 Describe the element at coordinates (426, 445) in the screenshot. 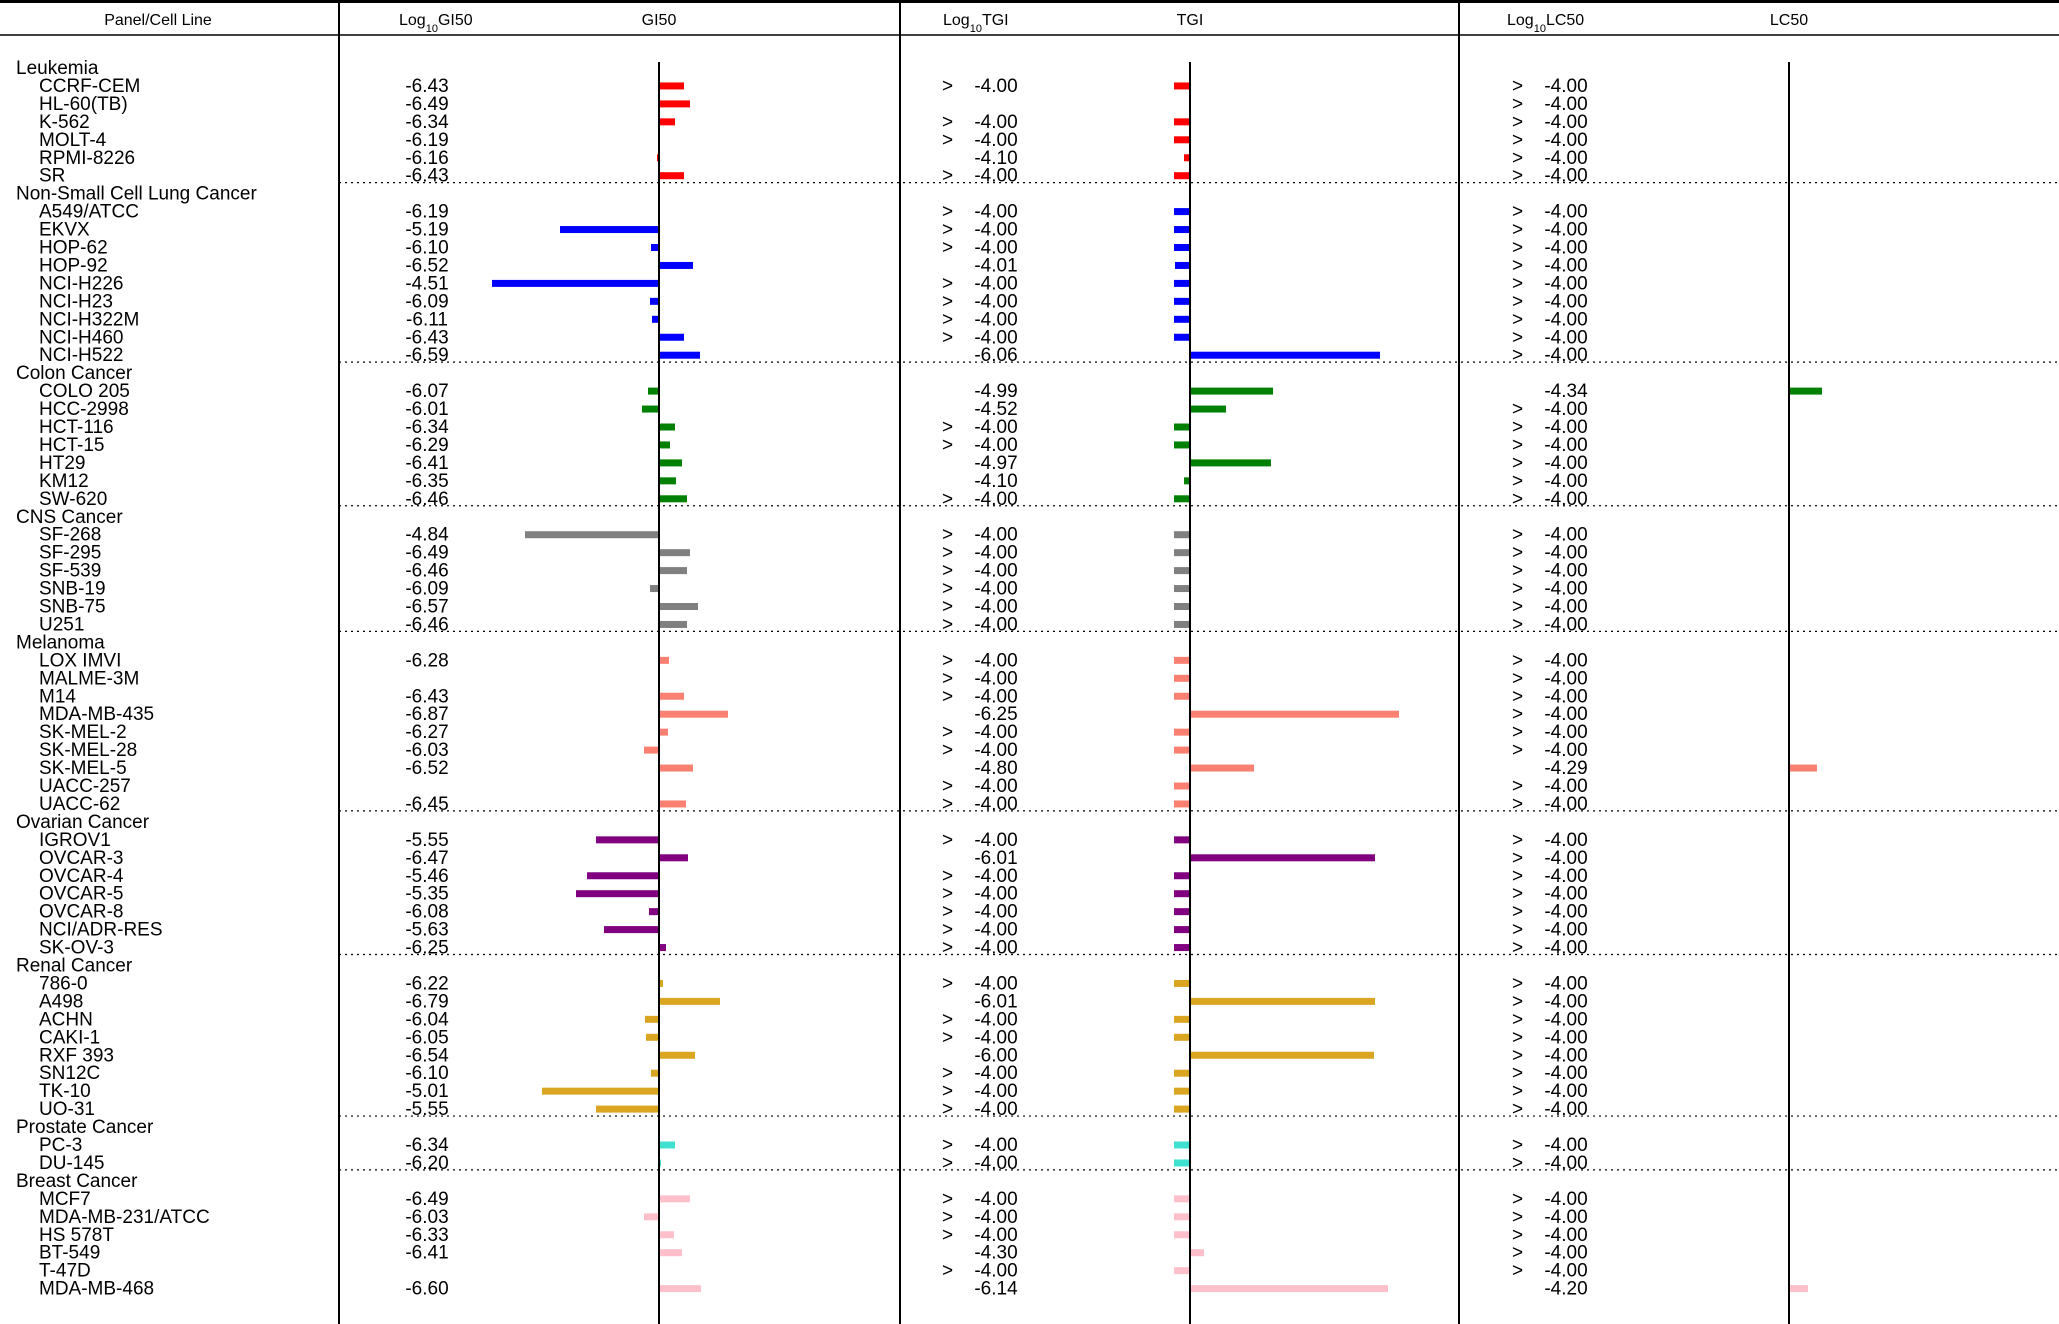

I see `gi50-value: -6.29` at that location.